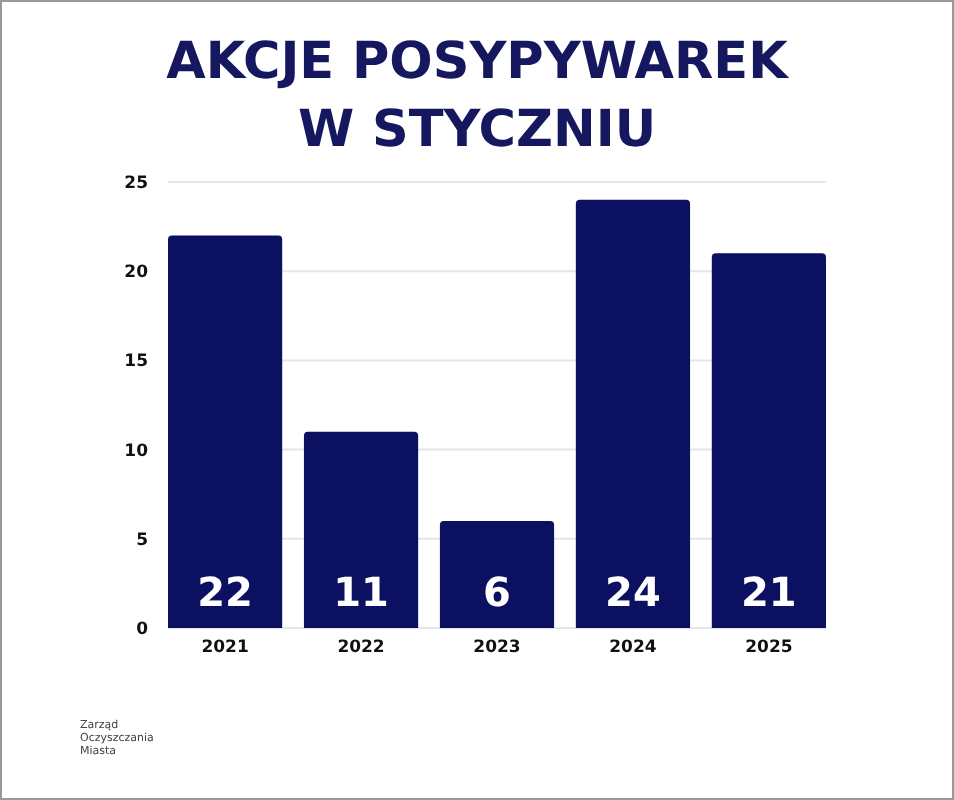 The width and height of the screenshot is (954, 800). Describe the element at coordinates (225, 648) in the screenshot. I see `x-tick-label: 2021` at that location.